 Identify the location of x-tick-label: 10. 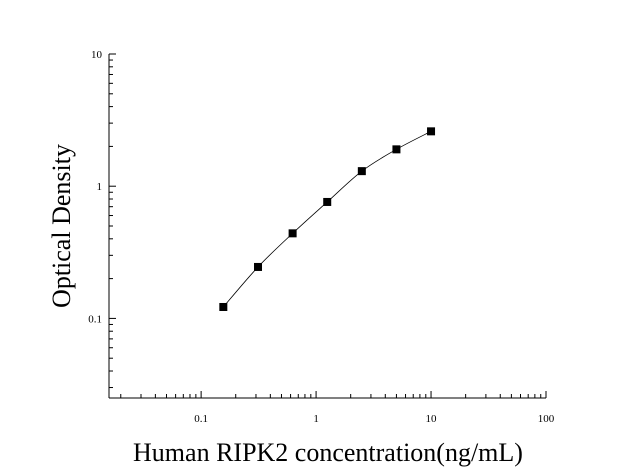
(432, 419).